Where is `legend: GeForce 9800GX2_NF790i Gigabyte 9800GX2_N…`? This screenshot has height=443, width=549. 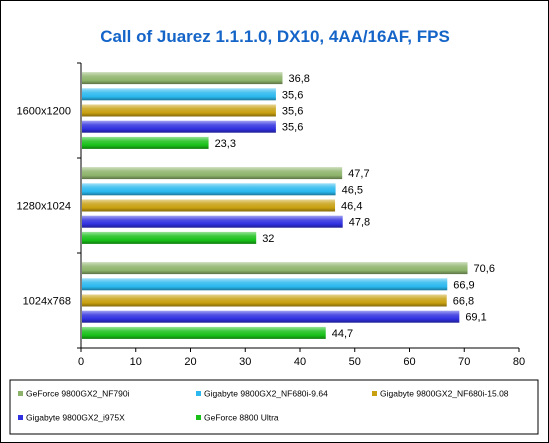 legend: GeForce 9800GX2_NF790i Gigabyte 9800GX2_N… is located at coordinates (274, 407).